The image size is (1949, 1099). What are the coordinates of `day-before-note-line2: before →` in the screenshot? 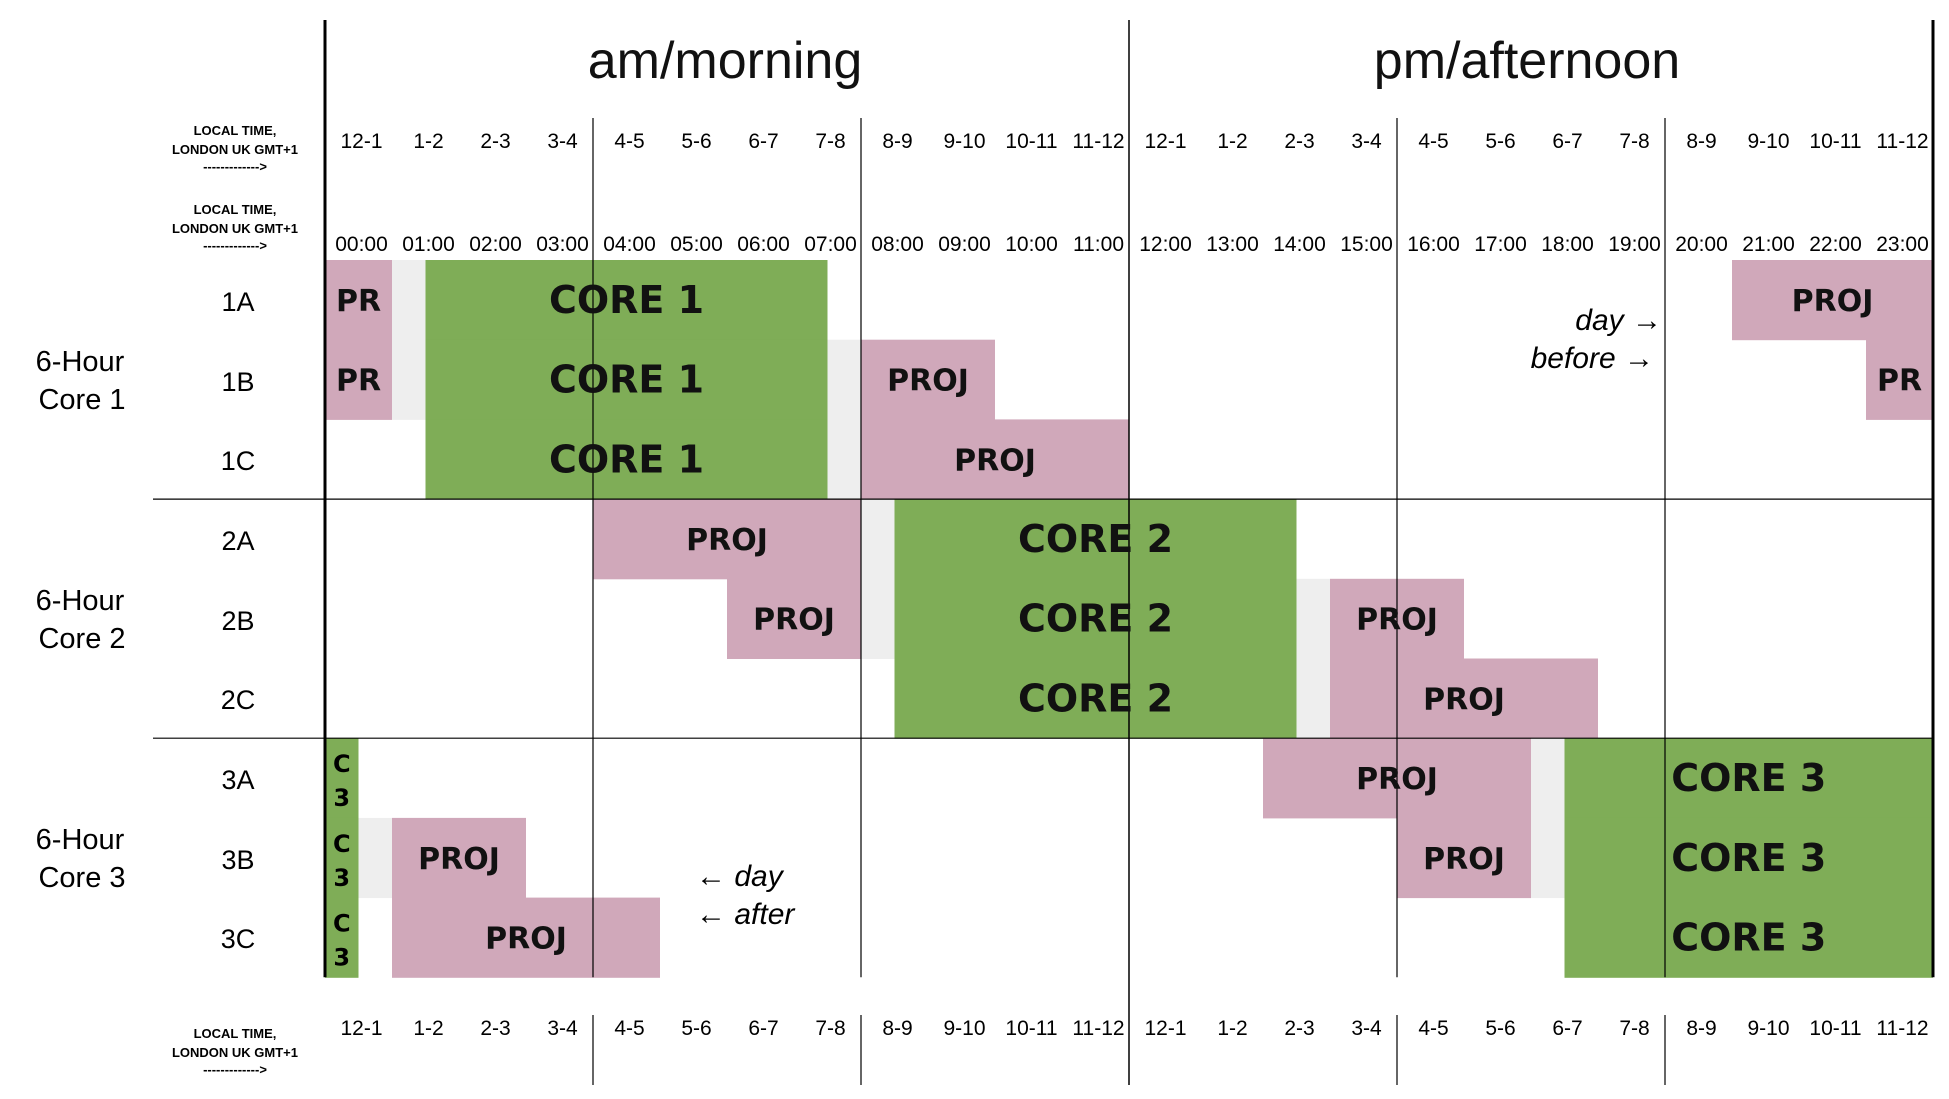 It's located at (1592, 358).